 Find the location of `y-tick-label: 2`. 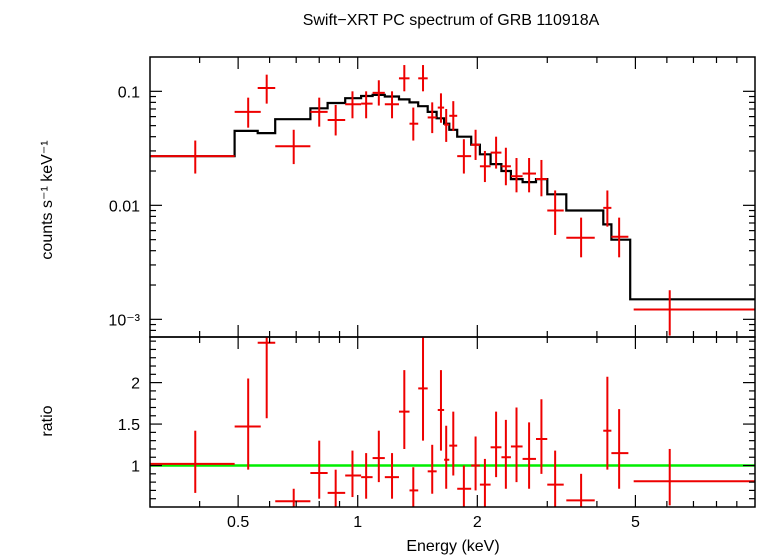

y-tick-label: 2 is located at coordinates (135, 384).